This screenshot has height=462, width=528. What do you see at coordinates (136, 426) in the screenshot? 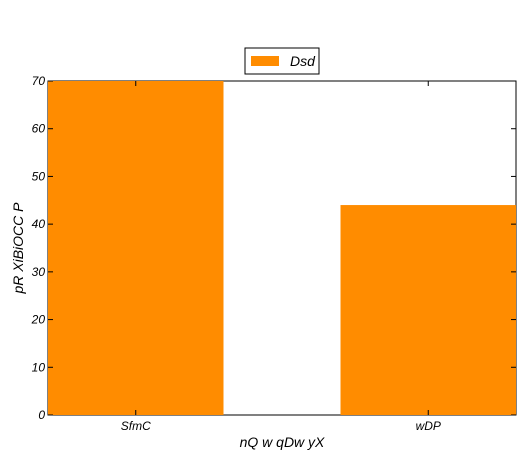
I see `x-tick-label: SfmC` at bounding box center [136, 426].